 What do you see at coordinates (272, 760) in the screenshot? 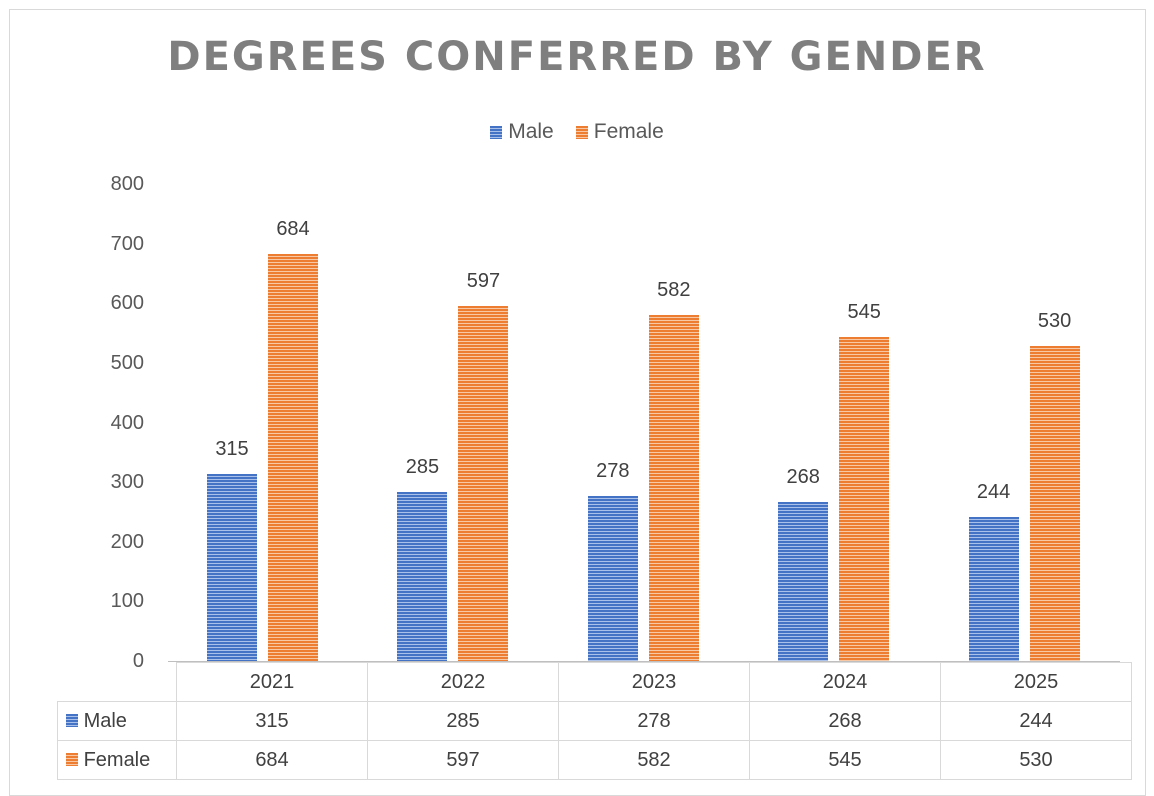
I see `value-cell: 684` at bounding box center [272, 760].